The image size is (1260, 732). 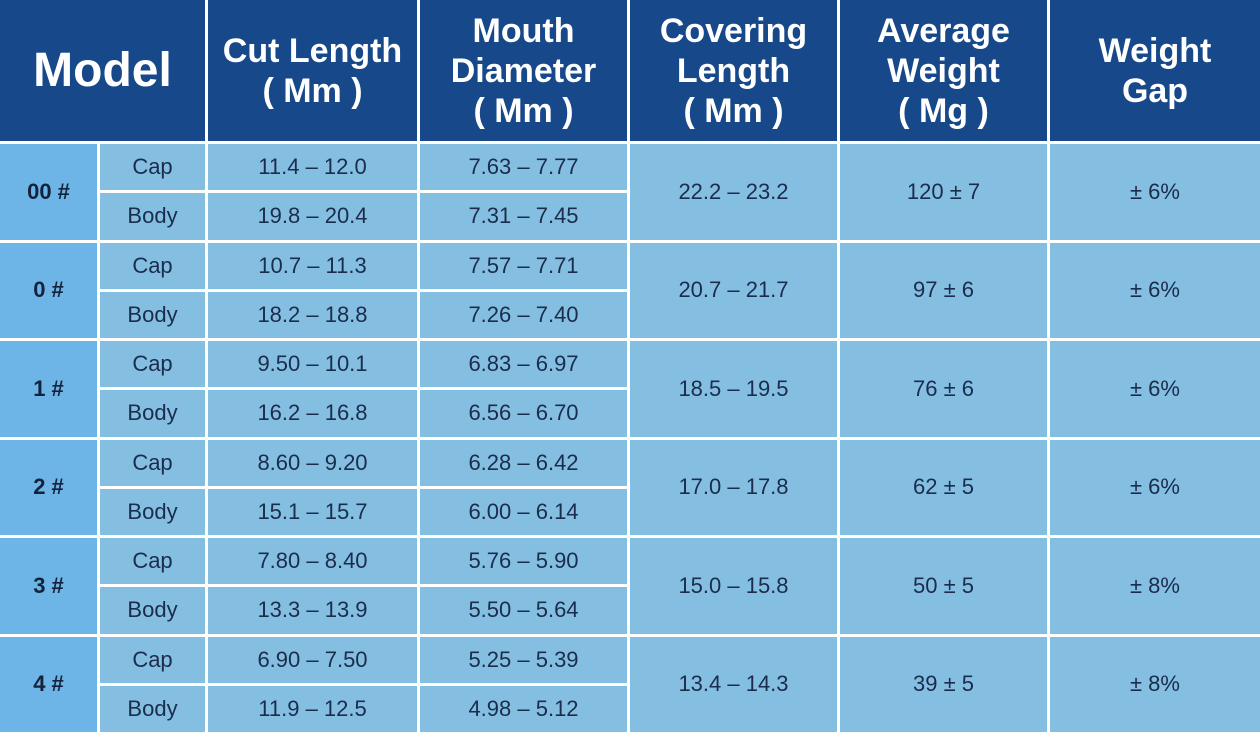 What do you see at coordinates (523, 659) in the screenshot?
I see `mouth-diameter-cell: 5.25 – 5.39` at bounding box center [523, 659].